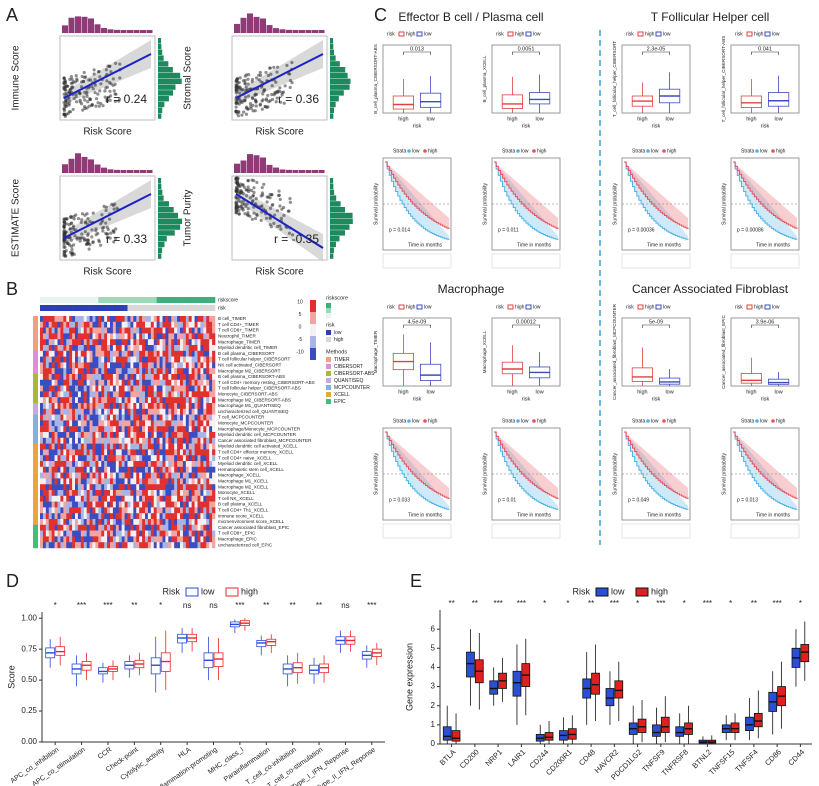  Describe the element at coordinates (340, 402) in the screenshot. I see `legend-item: EPIC` at that location.